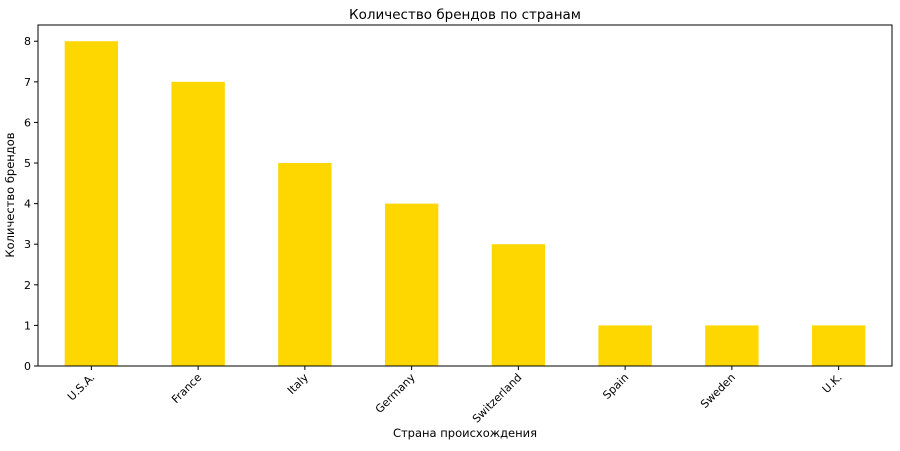 The height and width of the screenshot is (451, 900). I want to click on y-tick-label: 8, so click(27, 41).